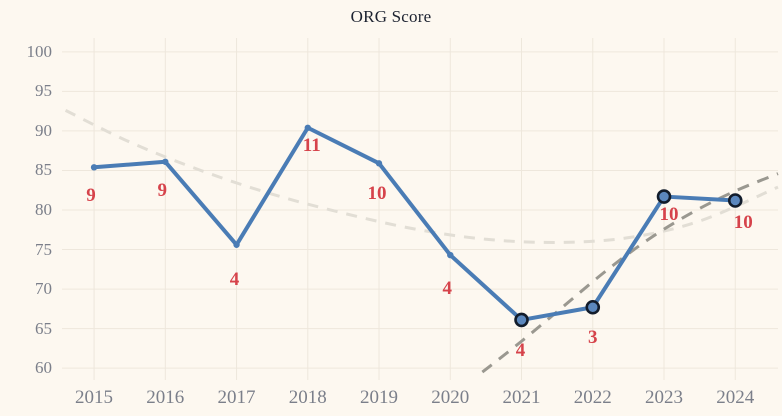 The height and width of the screenshot is (416, 782). Describe the element at coordinates (39, 51) in the screenshot. I see `y-axis-tick-label: 100` at that location.